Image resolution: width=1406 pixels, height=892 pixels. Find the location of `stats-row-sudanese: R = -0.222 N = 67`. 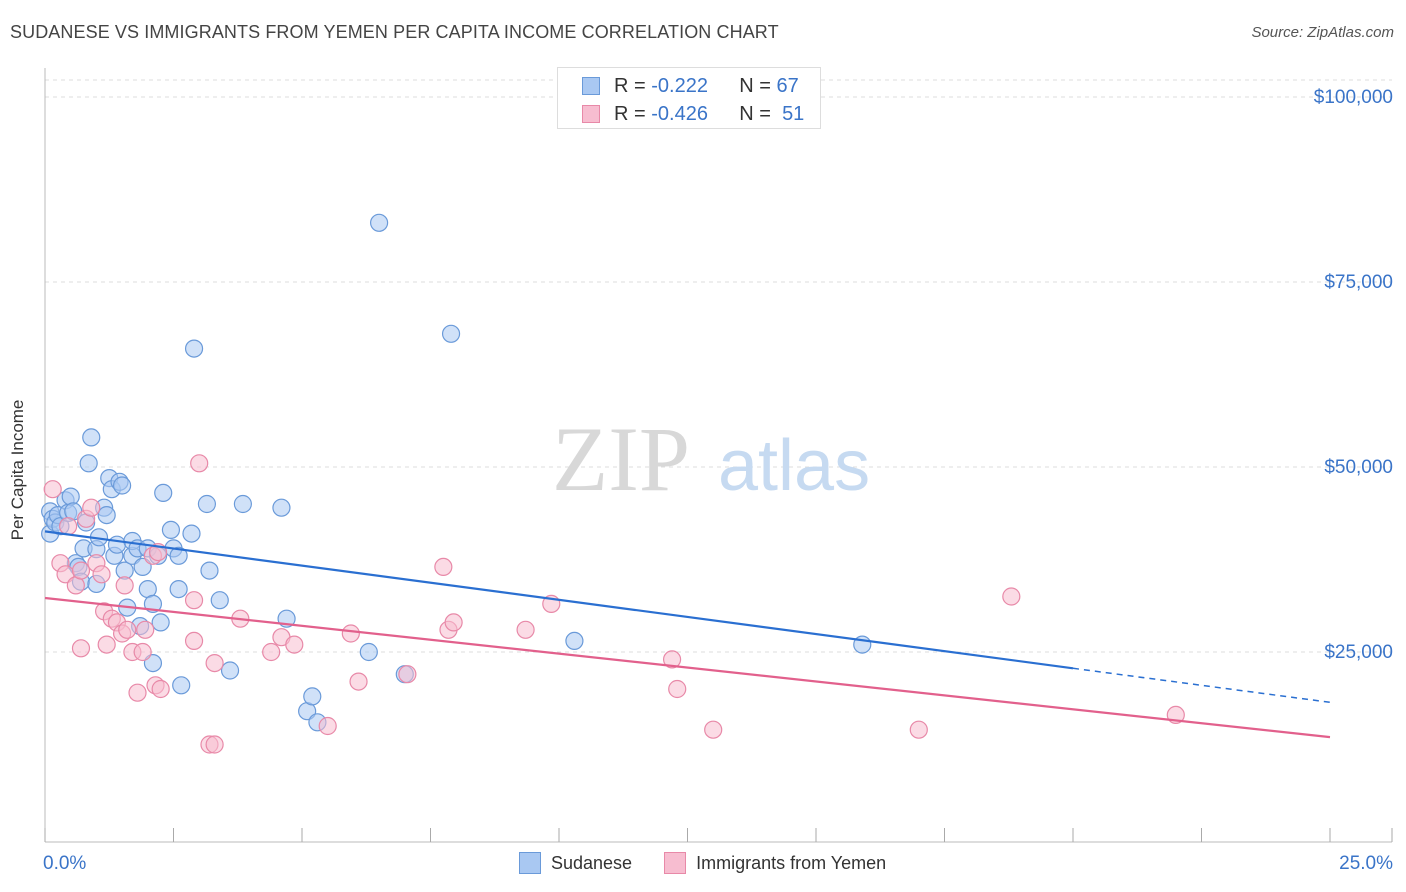

stats-row-sudanese: R = -0.222 N = 67 is located at coordinates (690, 86).